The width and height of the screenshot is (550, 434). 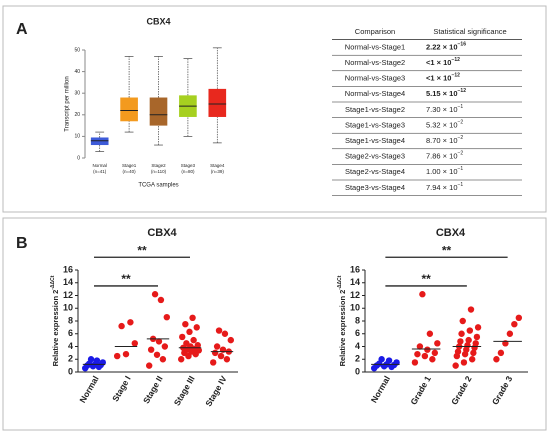 I want to click on y-axis-label: Transcript per million, so click(x=68, y=103).